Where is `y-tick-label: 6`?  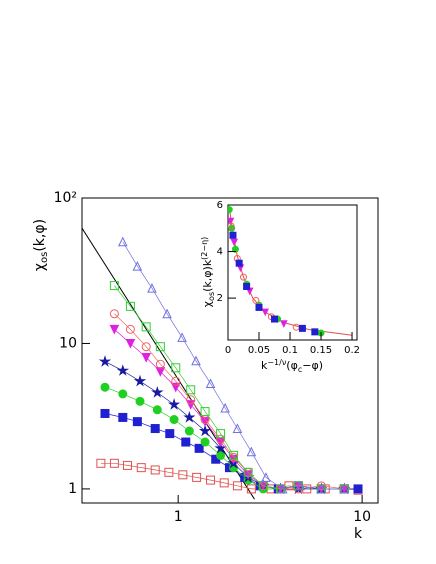 y-tick-label: 6 is located at coordinates (220, 205).